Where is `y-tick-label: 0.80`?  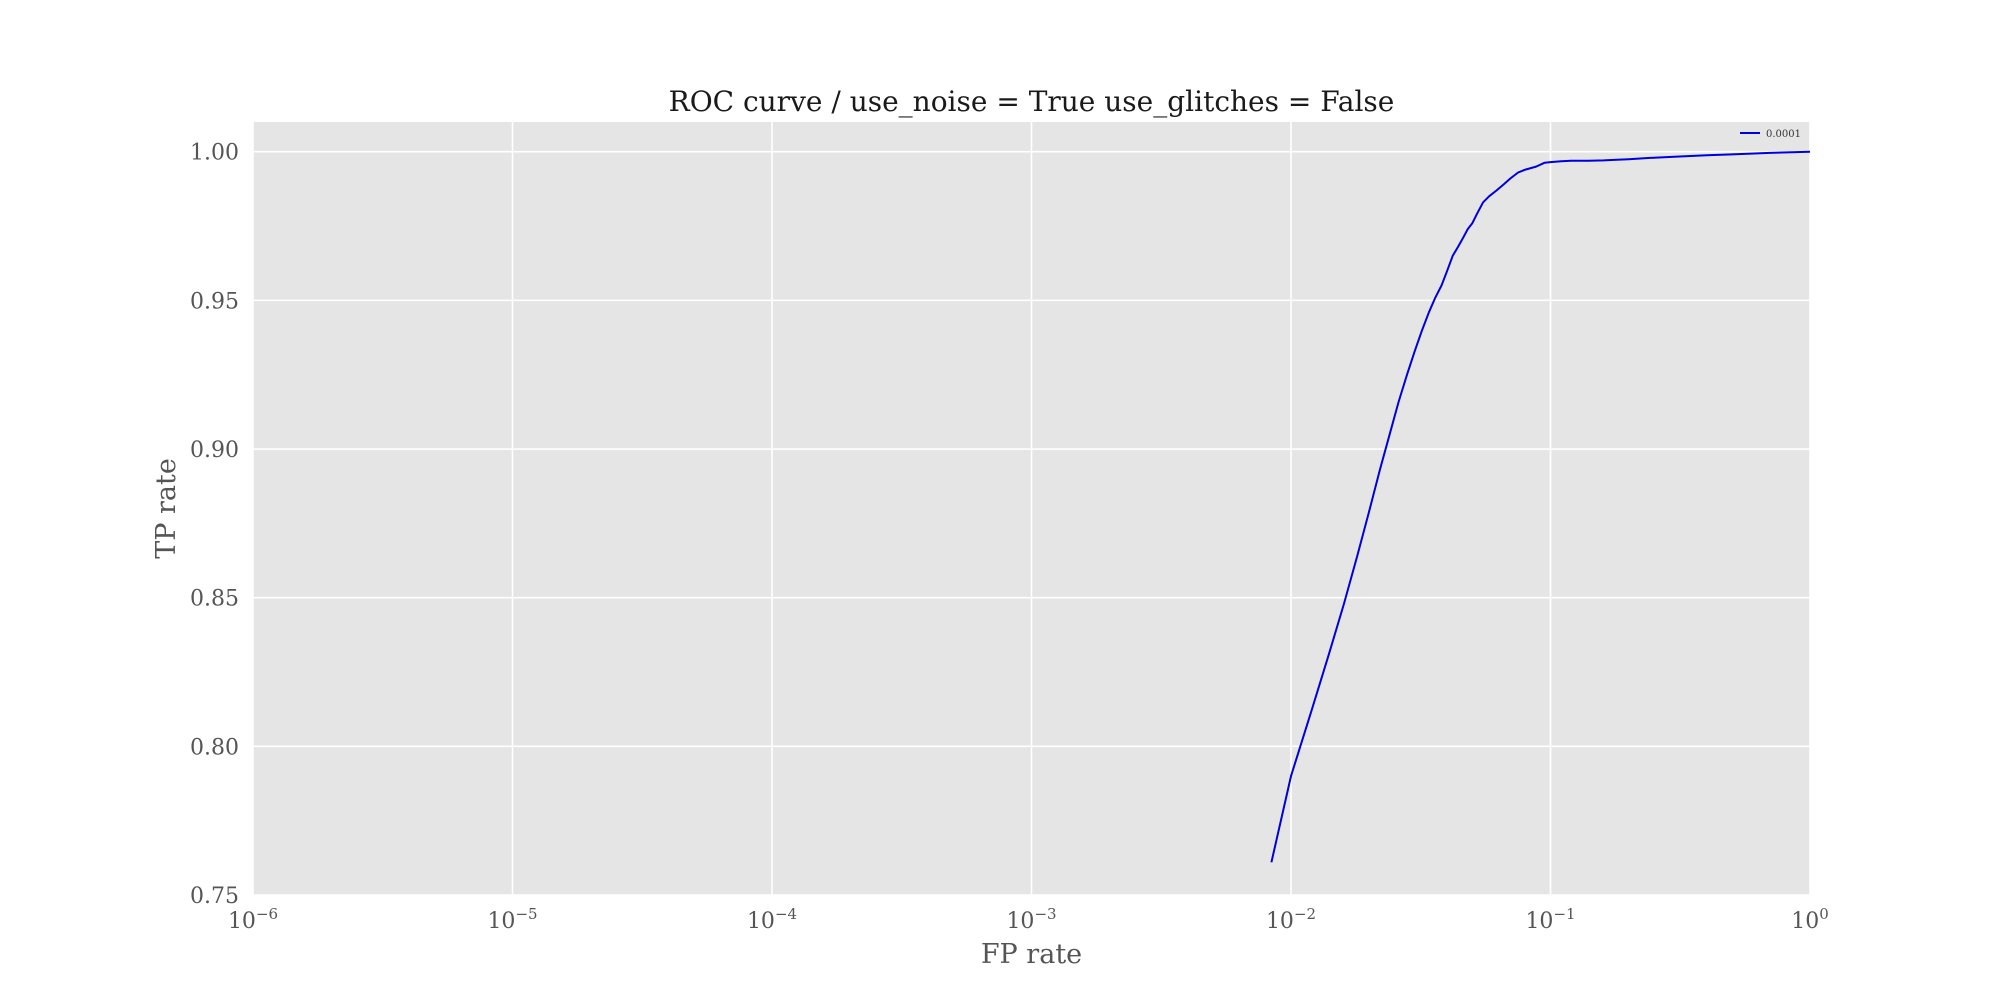
y-tick-label: 0.80 is located at coordinates (214, 747).